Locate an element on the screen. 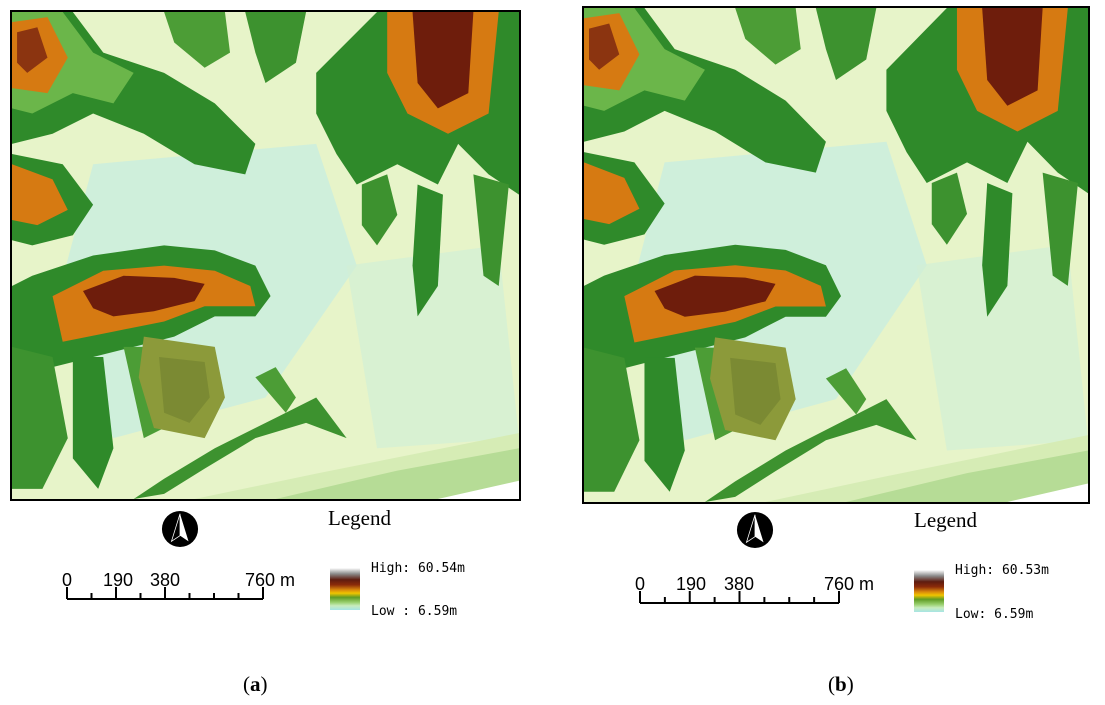 Image resolution: width=1105 pixels, height=705 pixels. legend-low-label: Low : 6.59m is located at coordinates (414, 611).